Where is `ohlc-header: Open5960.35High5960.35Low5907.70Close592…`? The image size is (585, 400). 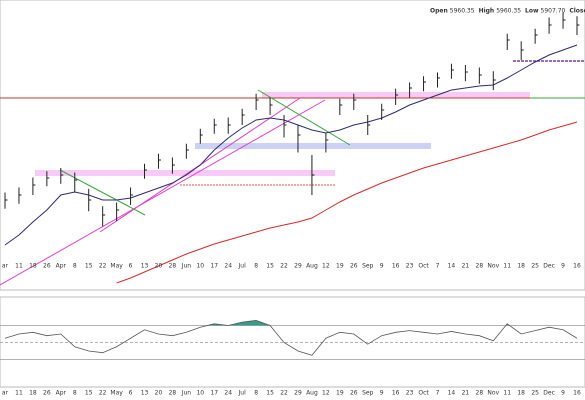
ohlc-header: Open5960.35High5960.35Low5907.70Close592… is located at coordinates (507, 11).